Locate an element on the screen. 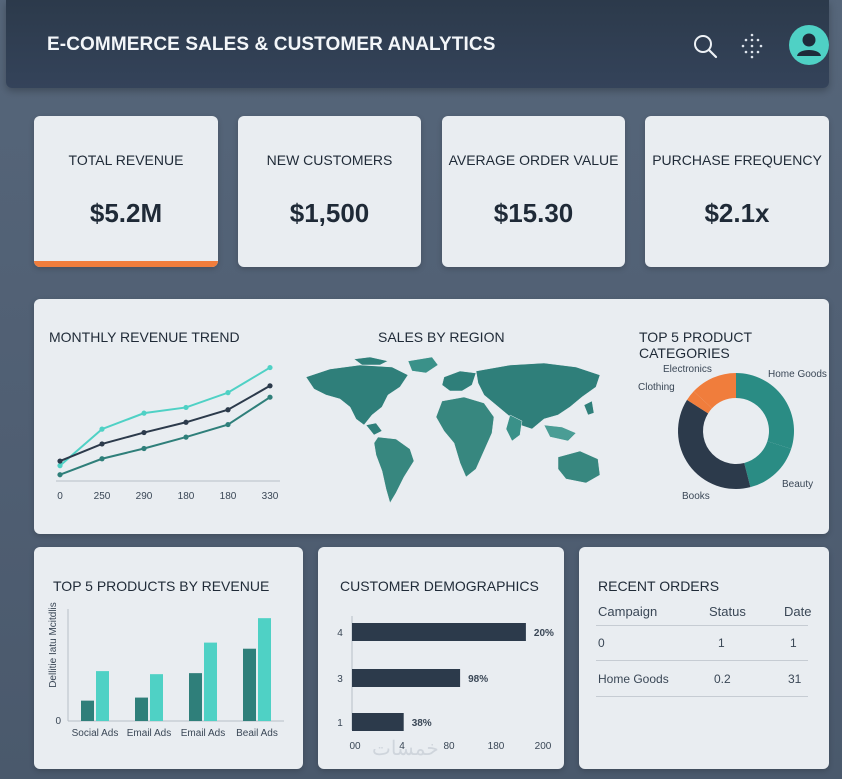 Image resolution: width=842 pixels, height=779 pixels. bar-value-label: 38% is located at coordinates (422, 723).